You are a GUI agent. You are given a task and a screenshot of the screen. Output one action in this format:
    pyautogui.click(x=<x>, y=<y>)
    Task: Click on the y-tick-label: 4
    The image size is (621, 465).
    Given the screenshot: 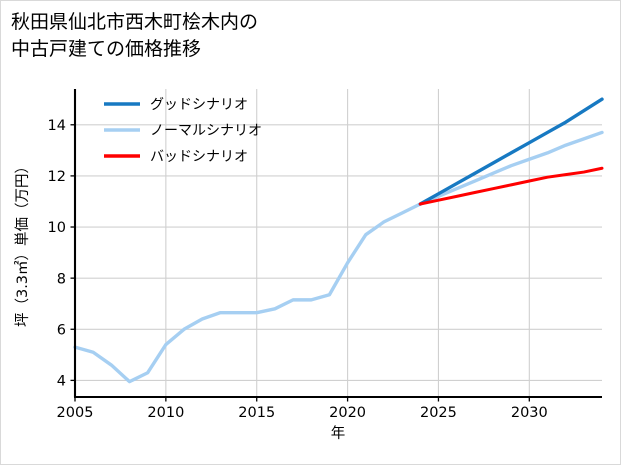 What is the action you would take?
    pyautogui.click(x=61, y=382)
    